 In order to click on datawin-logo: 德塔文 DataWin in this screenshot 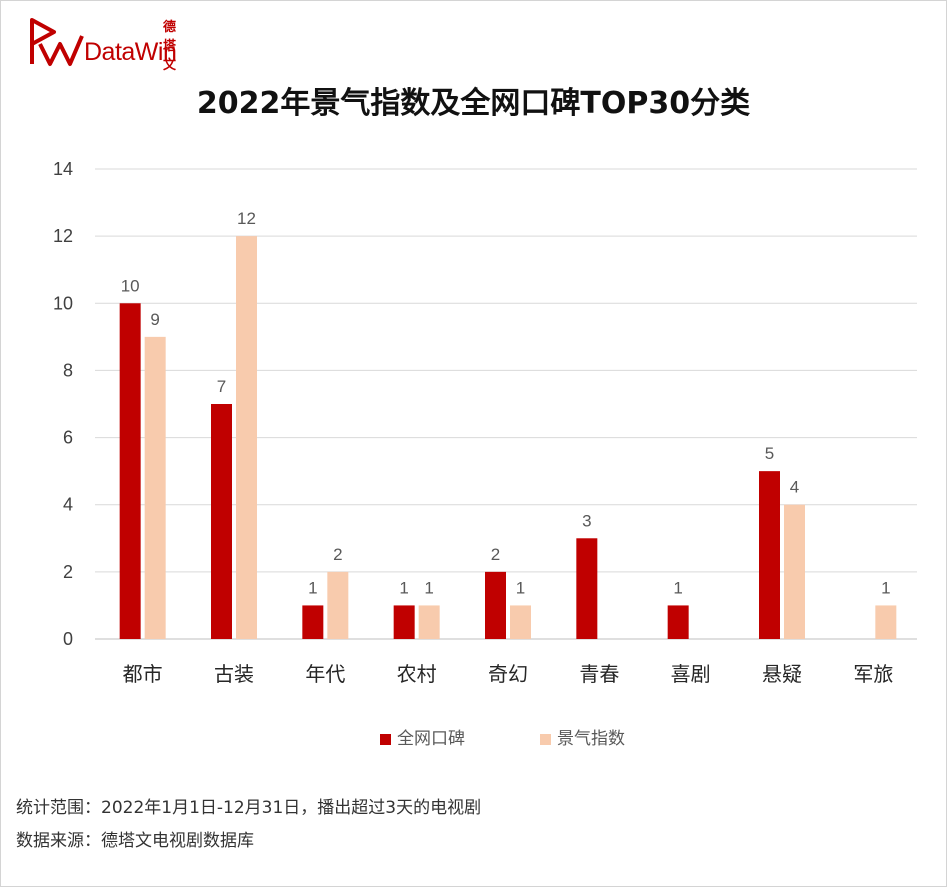, I will do `click(106, 43)`.